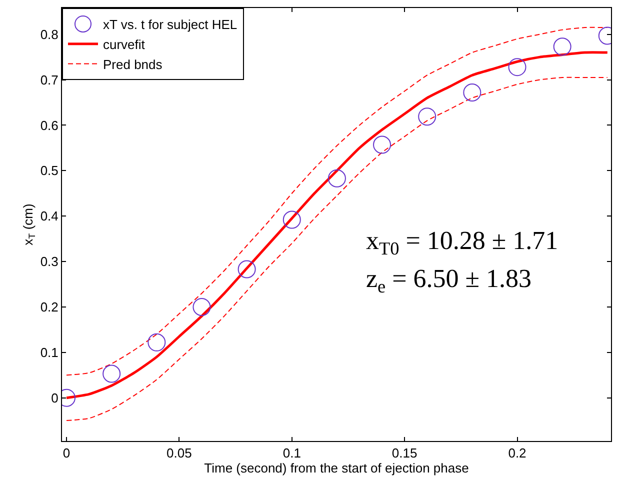  I want to click on legend-label: curvefit, so click(124, 44).